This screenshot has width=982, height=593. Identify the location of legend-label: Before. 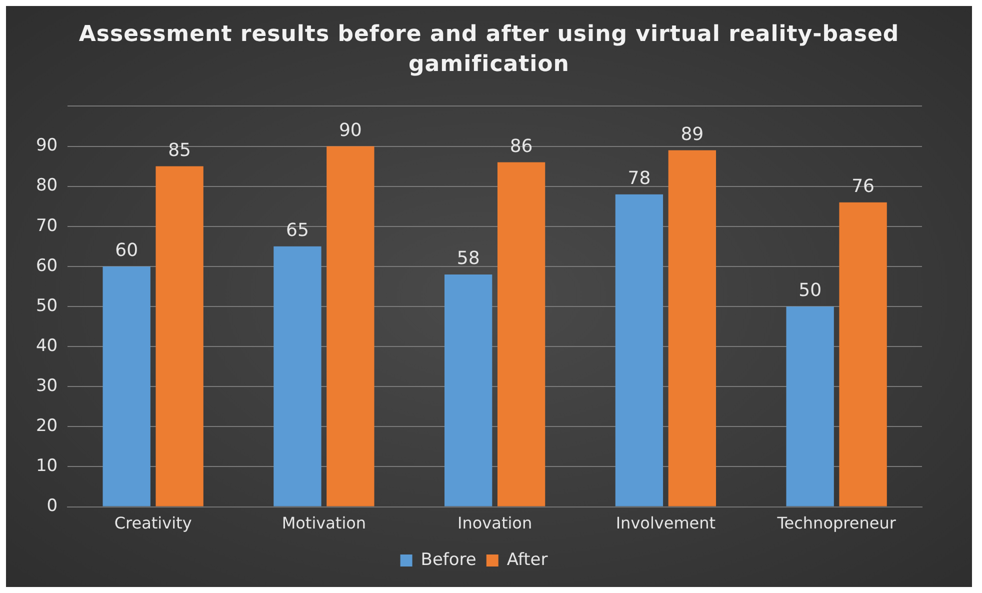
(448, 560).